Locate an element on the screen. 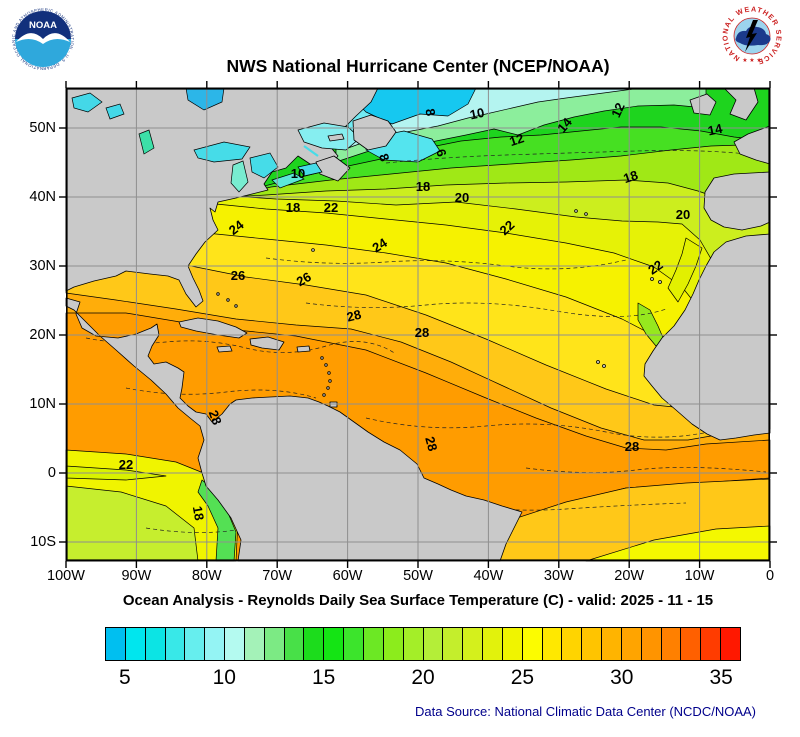 The height and width of the screenshot is (737, 800). noaa-logo-label: NOAA is located at coordinates (43, 25).